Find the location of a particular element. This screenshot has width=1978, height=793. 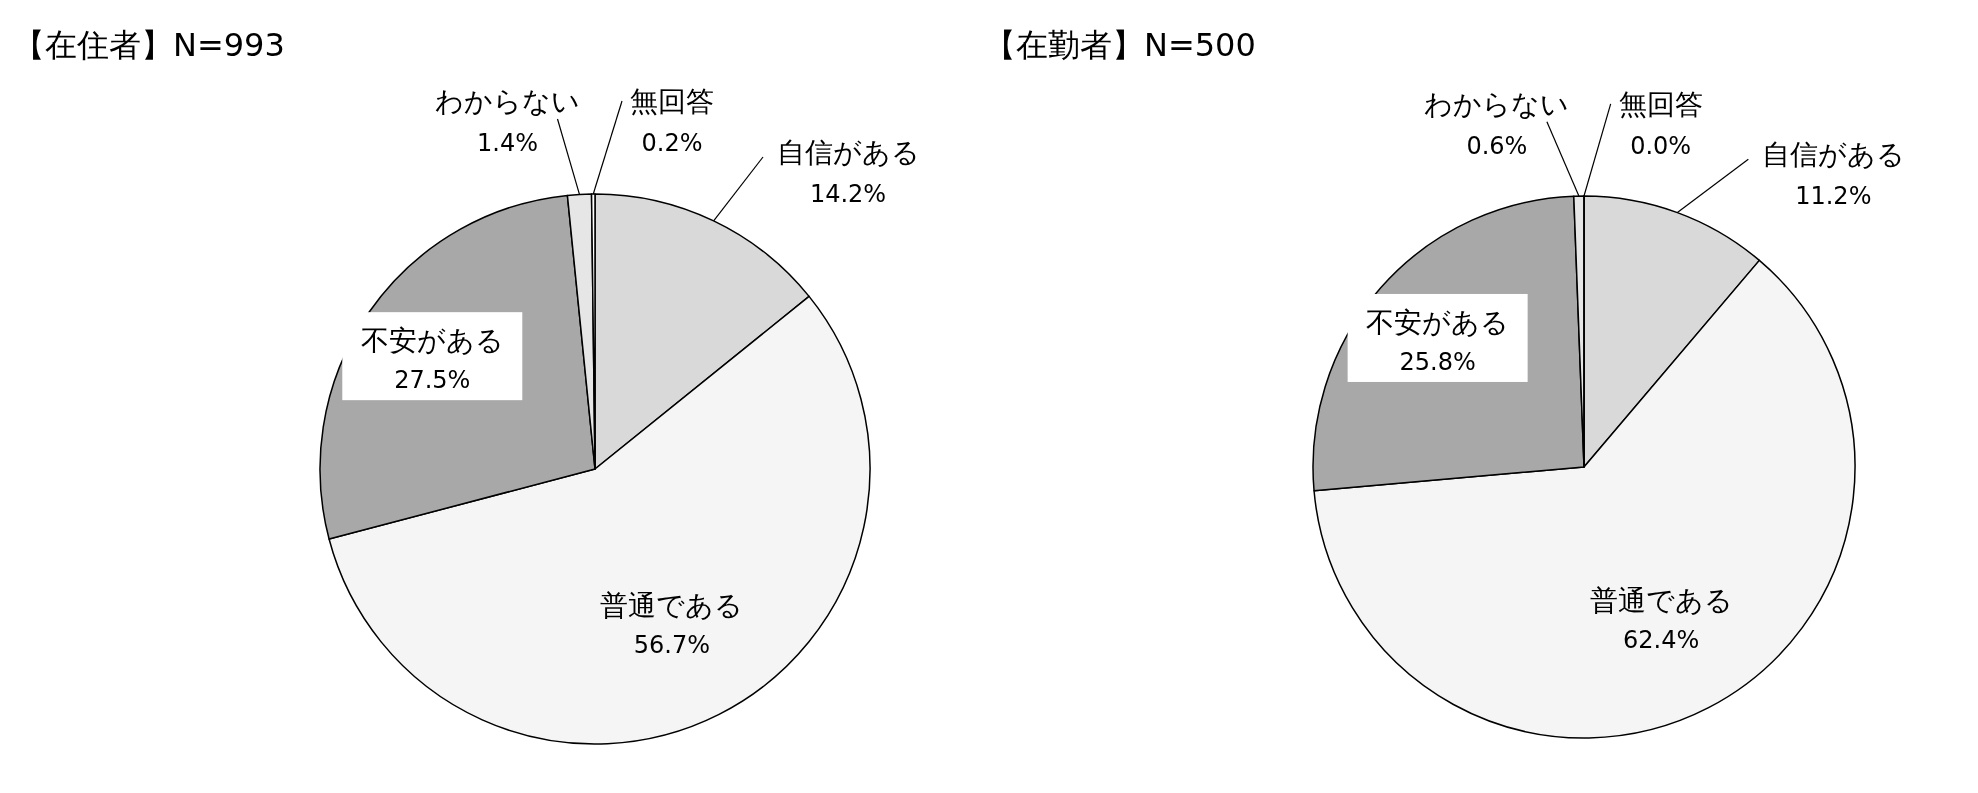

data-label: 0.2% is located at coordinates (672, 143).